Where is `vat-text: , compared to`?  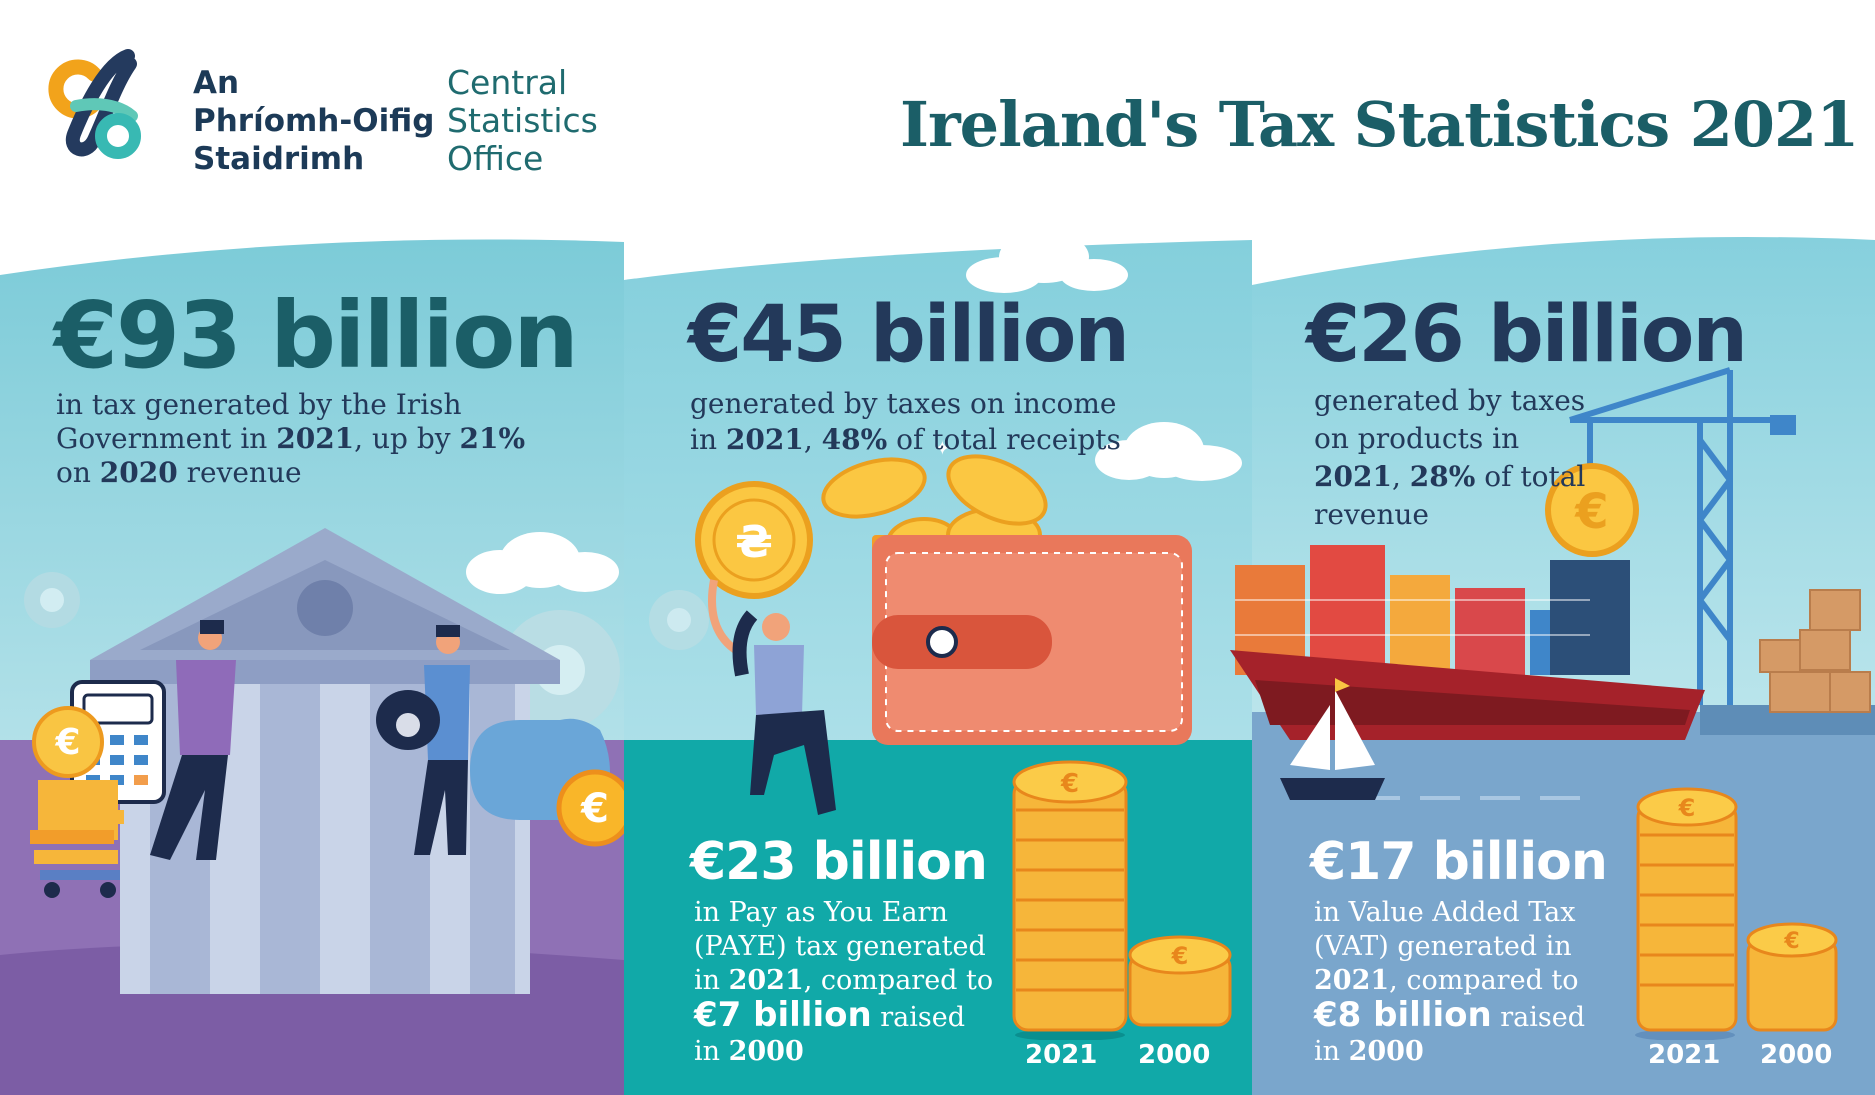
vat-text: , compared to is located at coordinates (1484, 980).